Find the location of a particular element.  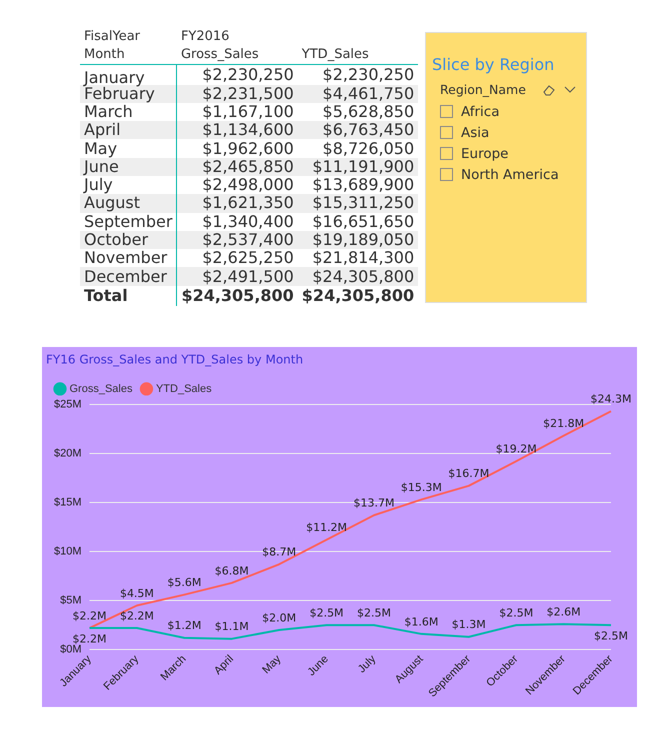

series-label: YTD_Sales is located at coordinates (358, 55).